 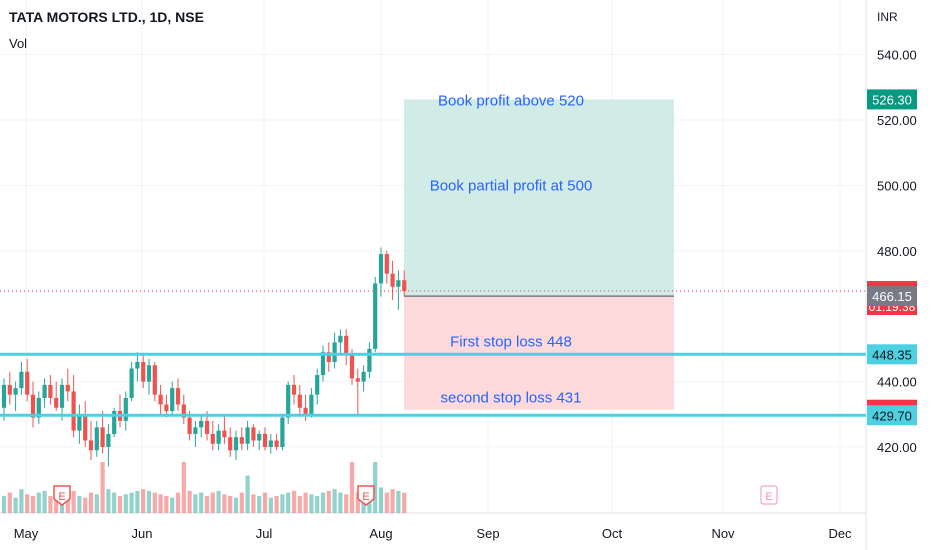 I want to click on x-tick-label: Sep, so click(x=487, y=533).